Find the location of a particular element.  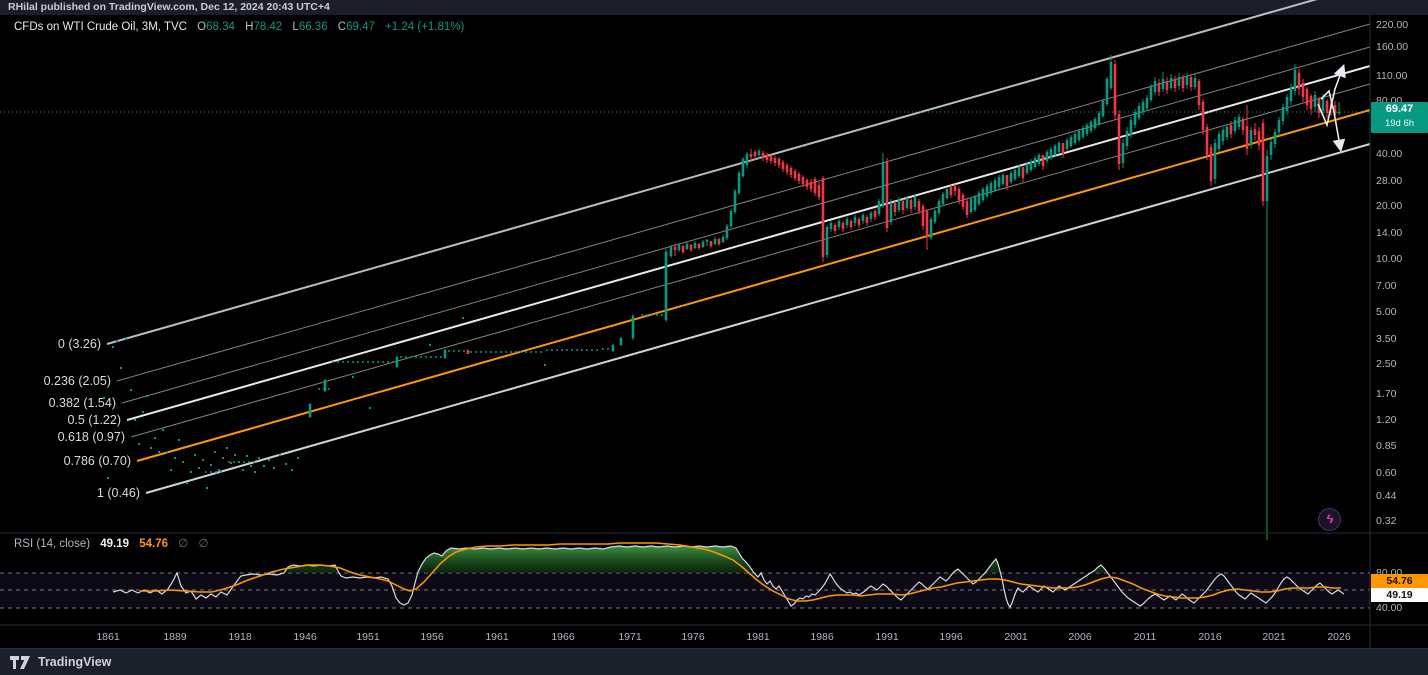

rsi-legend: RSI (14, close) 49.19 54.76 ∅ ∅ is located at coordinates (111, 543).